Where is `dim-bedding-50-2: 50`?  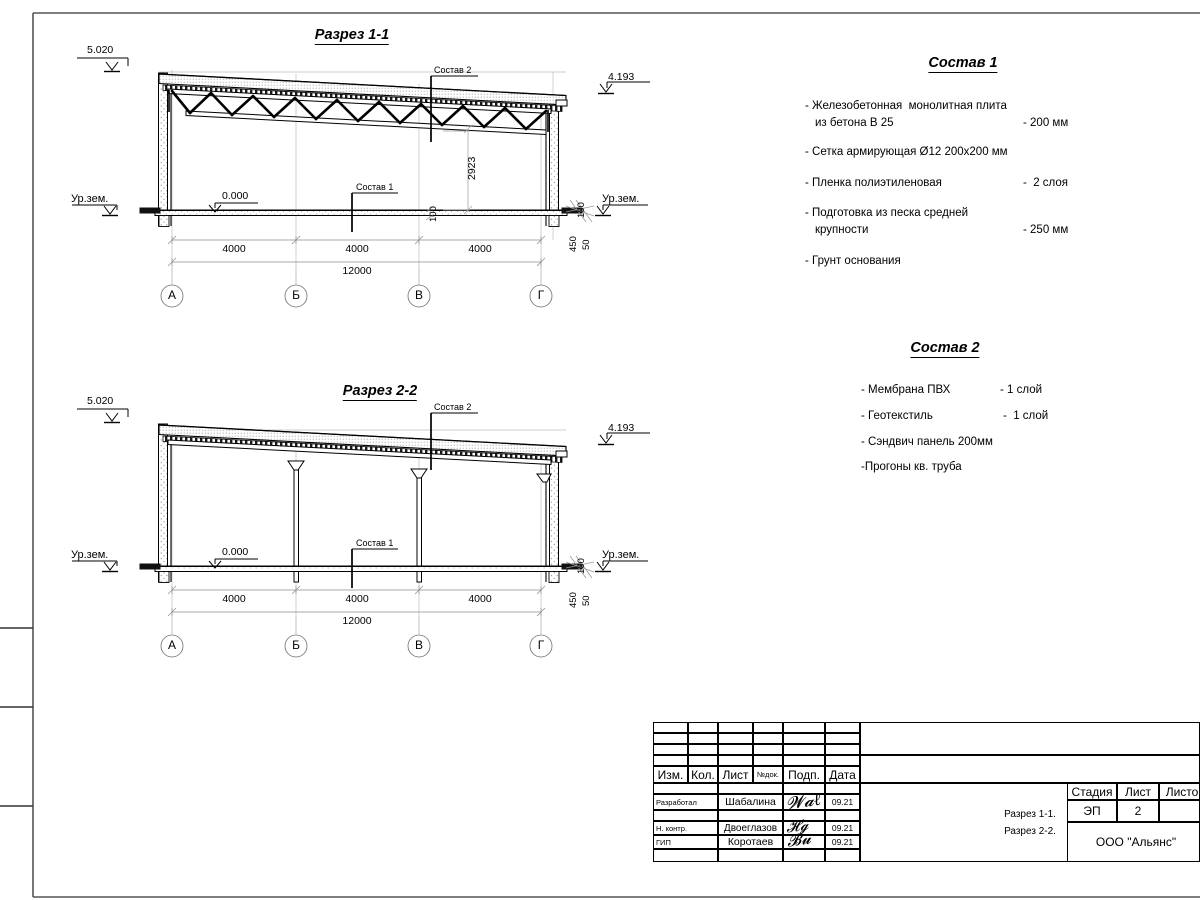
dim-bedding-50-2: 50 is located at coordinates (586, 600).